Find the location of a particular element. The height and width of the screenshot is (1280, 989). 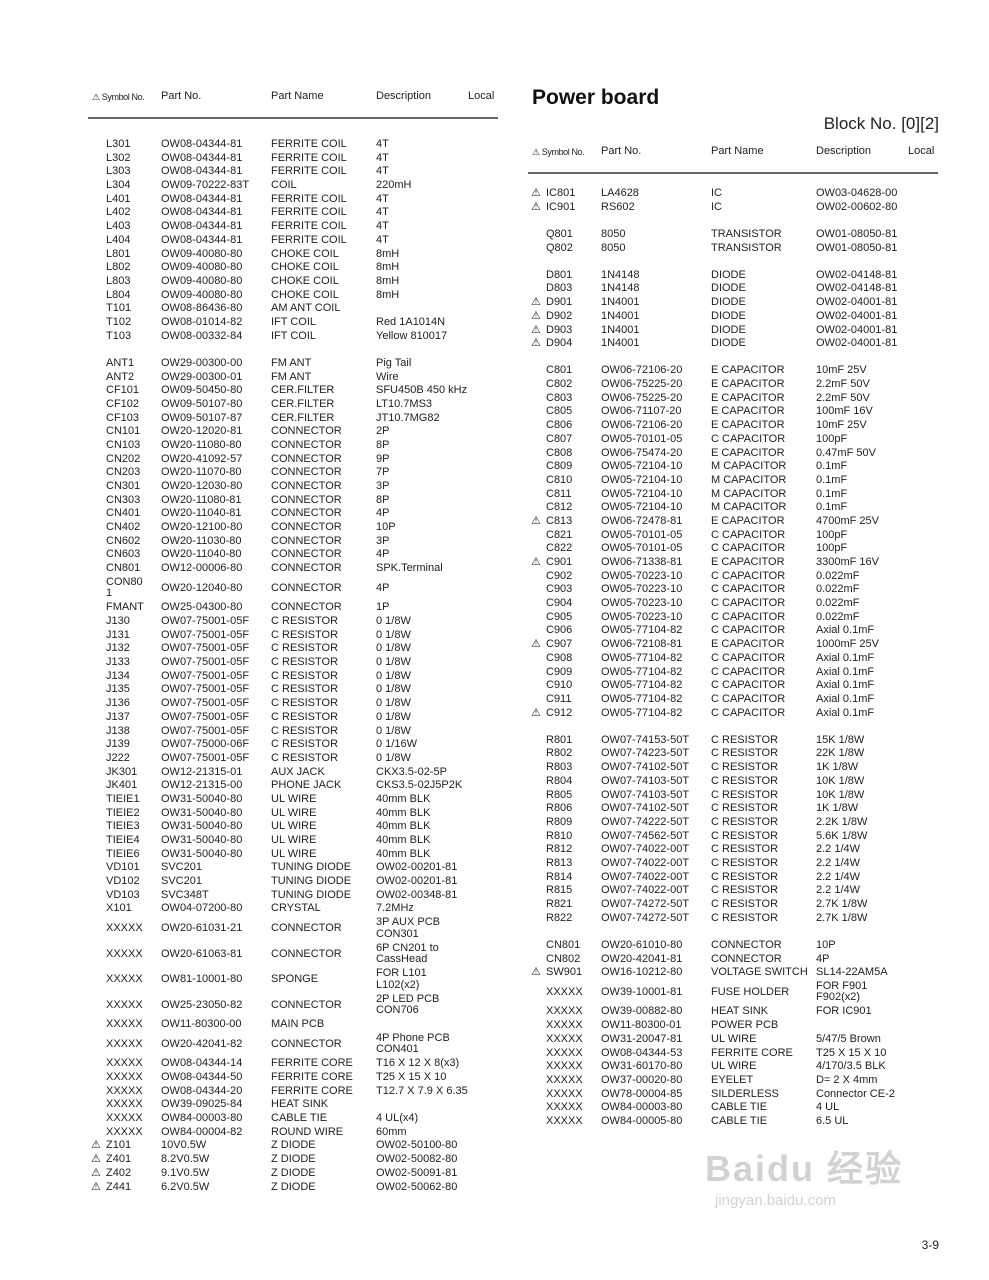

part-name: DIODE is located at coordinates (728, 288).